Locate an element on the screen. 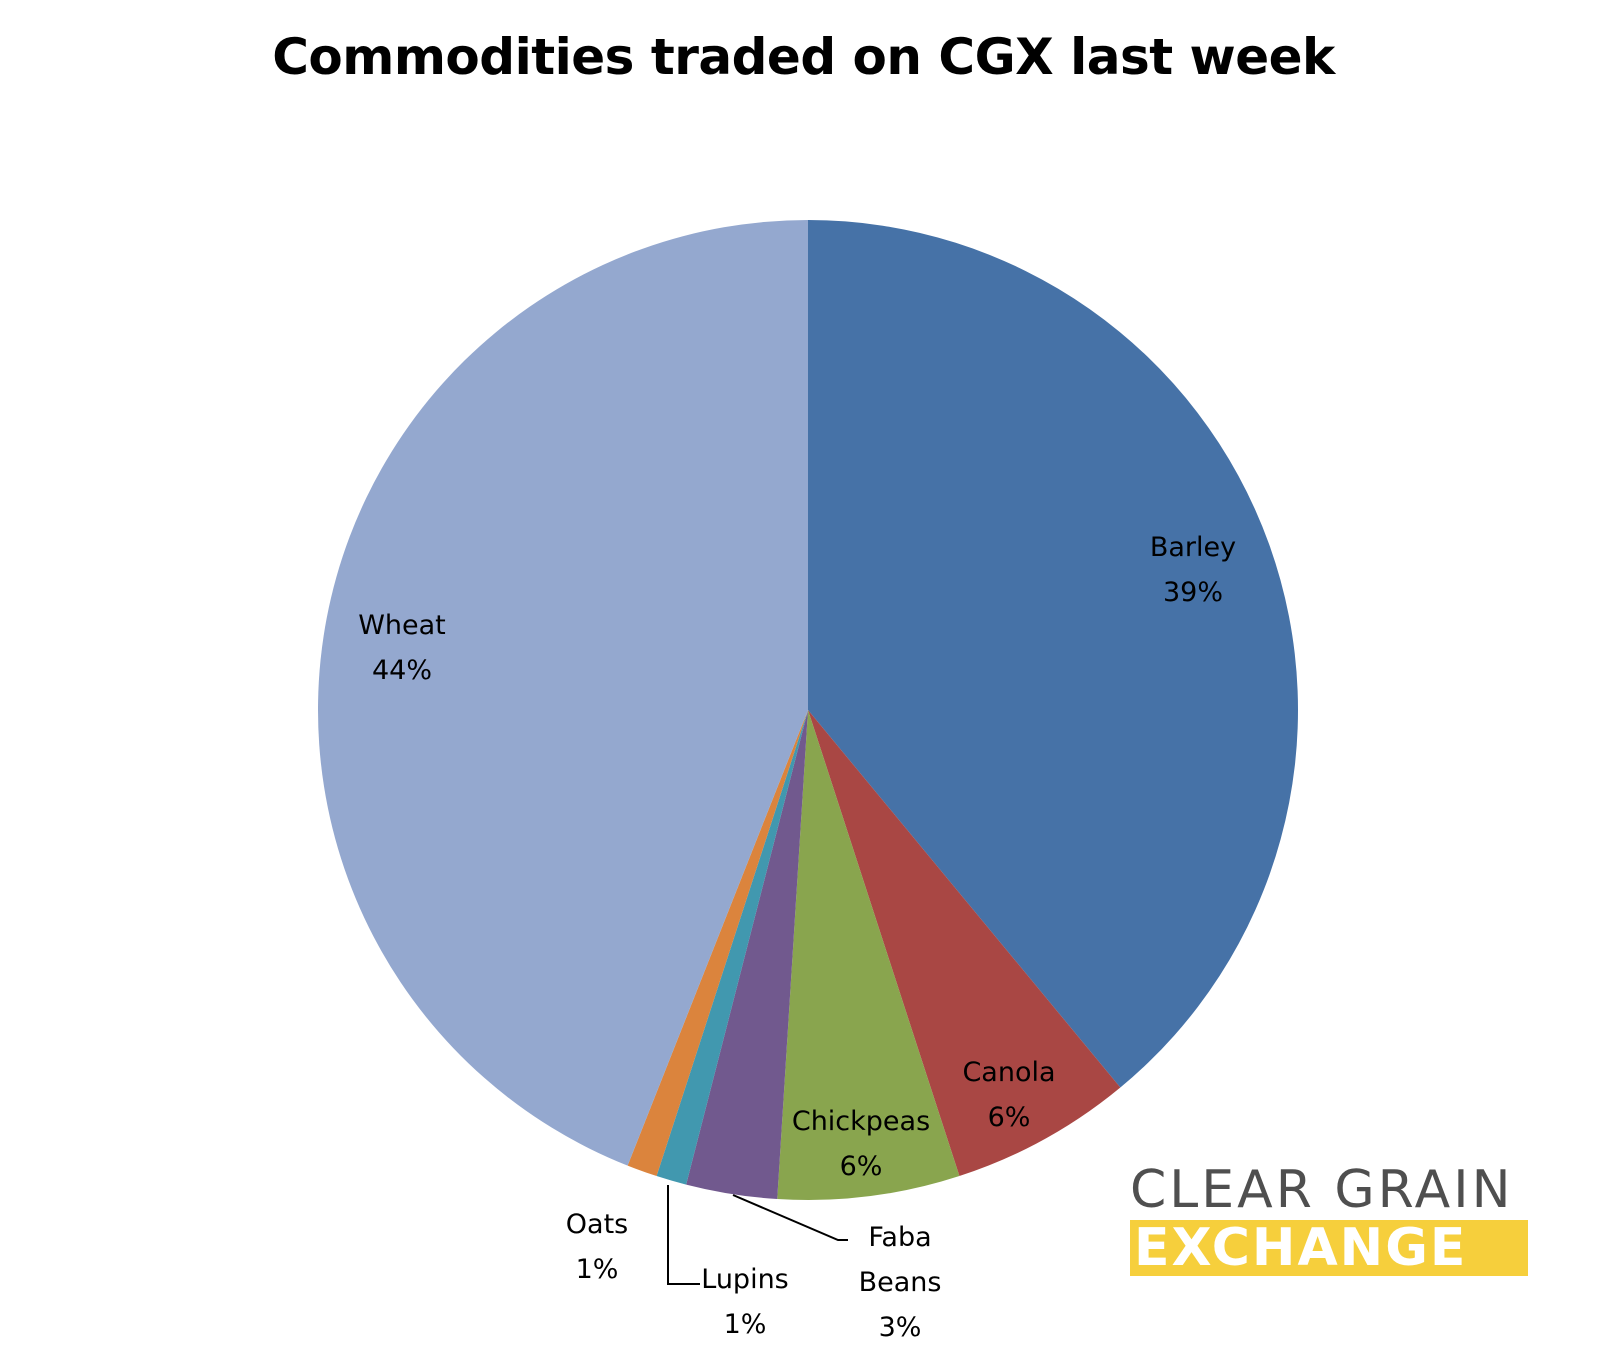 Image resolution: width=1607 pixels, height=1350 pixels. label-lupins-name: Lupins is located at coordinates (745, 1279).